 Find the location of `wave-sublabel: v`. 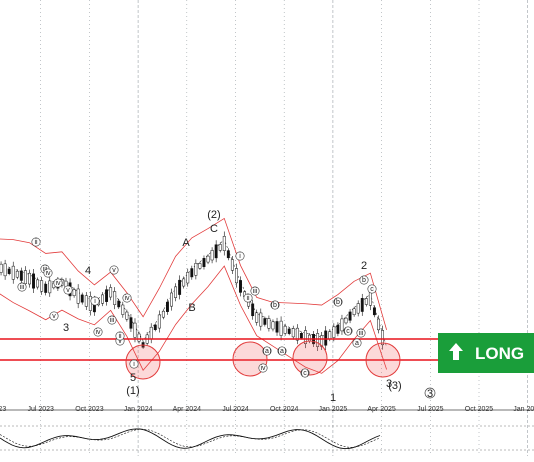

wave-sublabel: v is located at coordinates (68, 290).